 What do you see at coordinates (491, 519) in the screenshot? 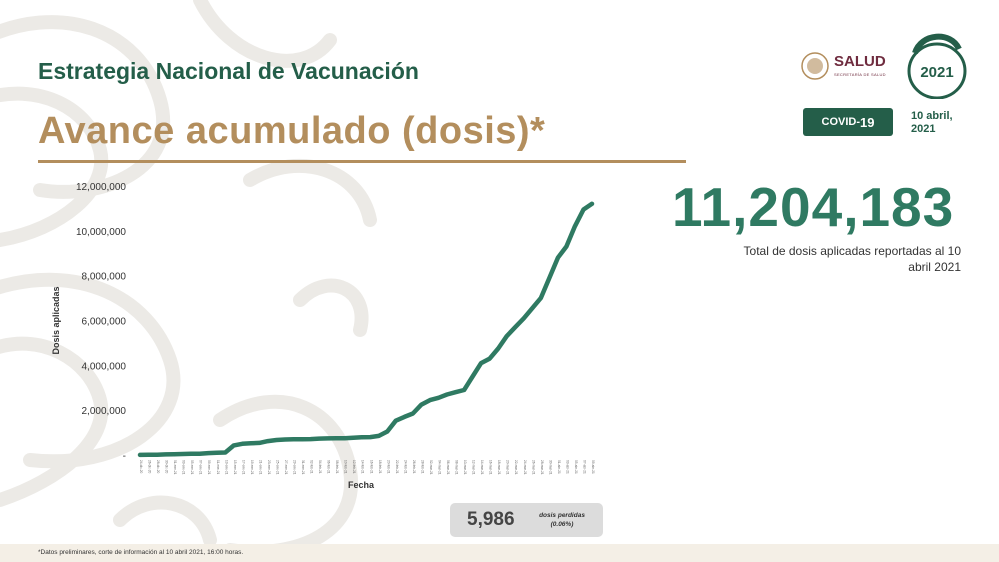
I see `lost-doses-value: 5,986` at bounding box center [491, 519].